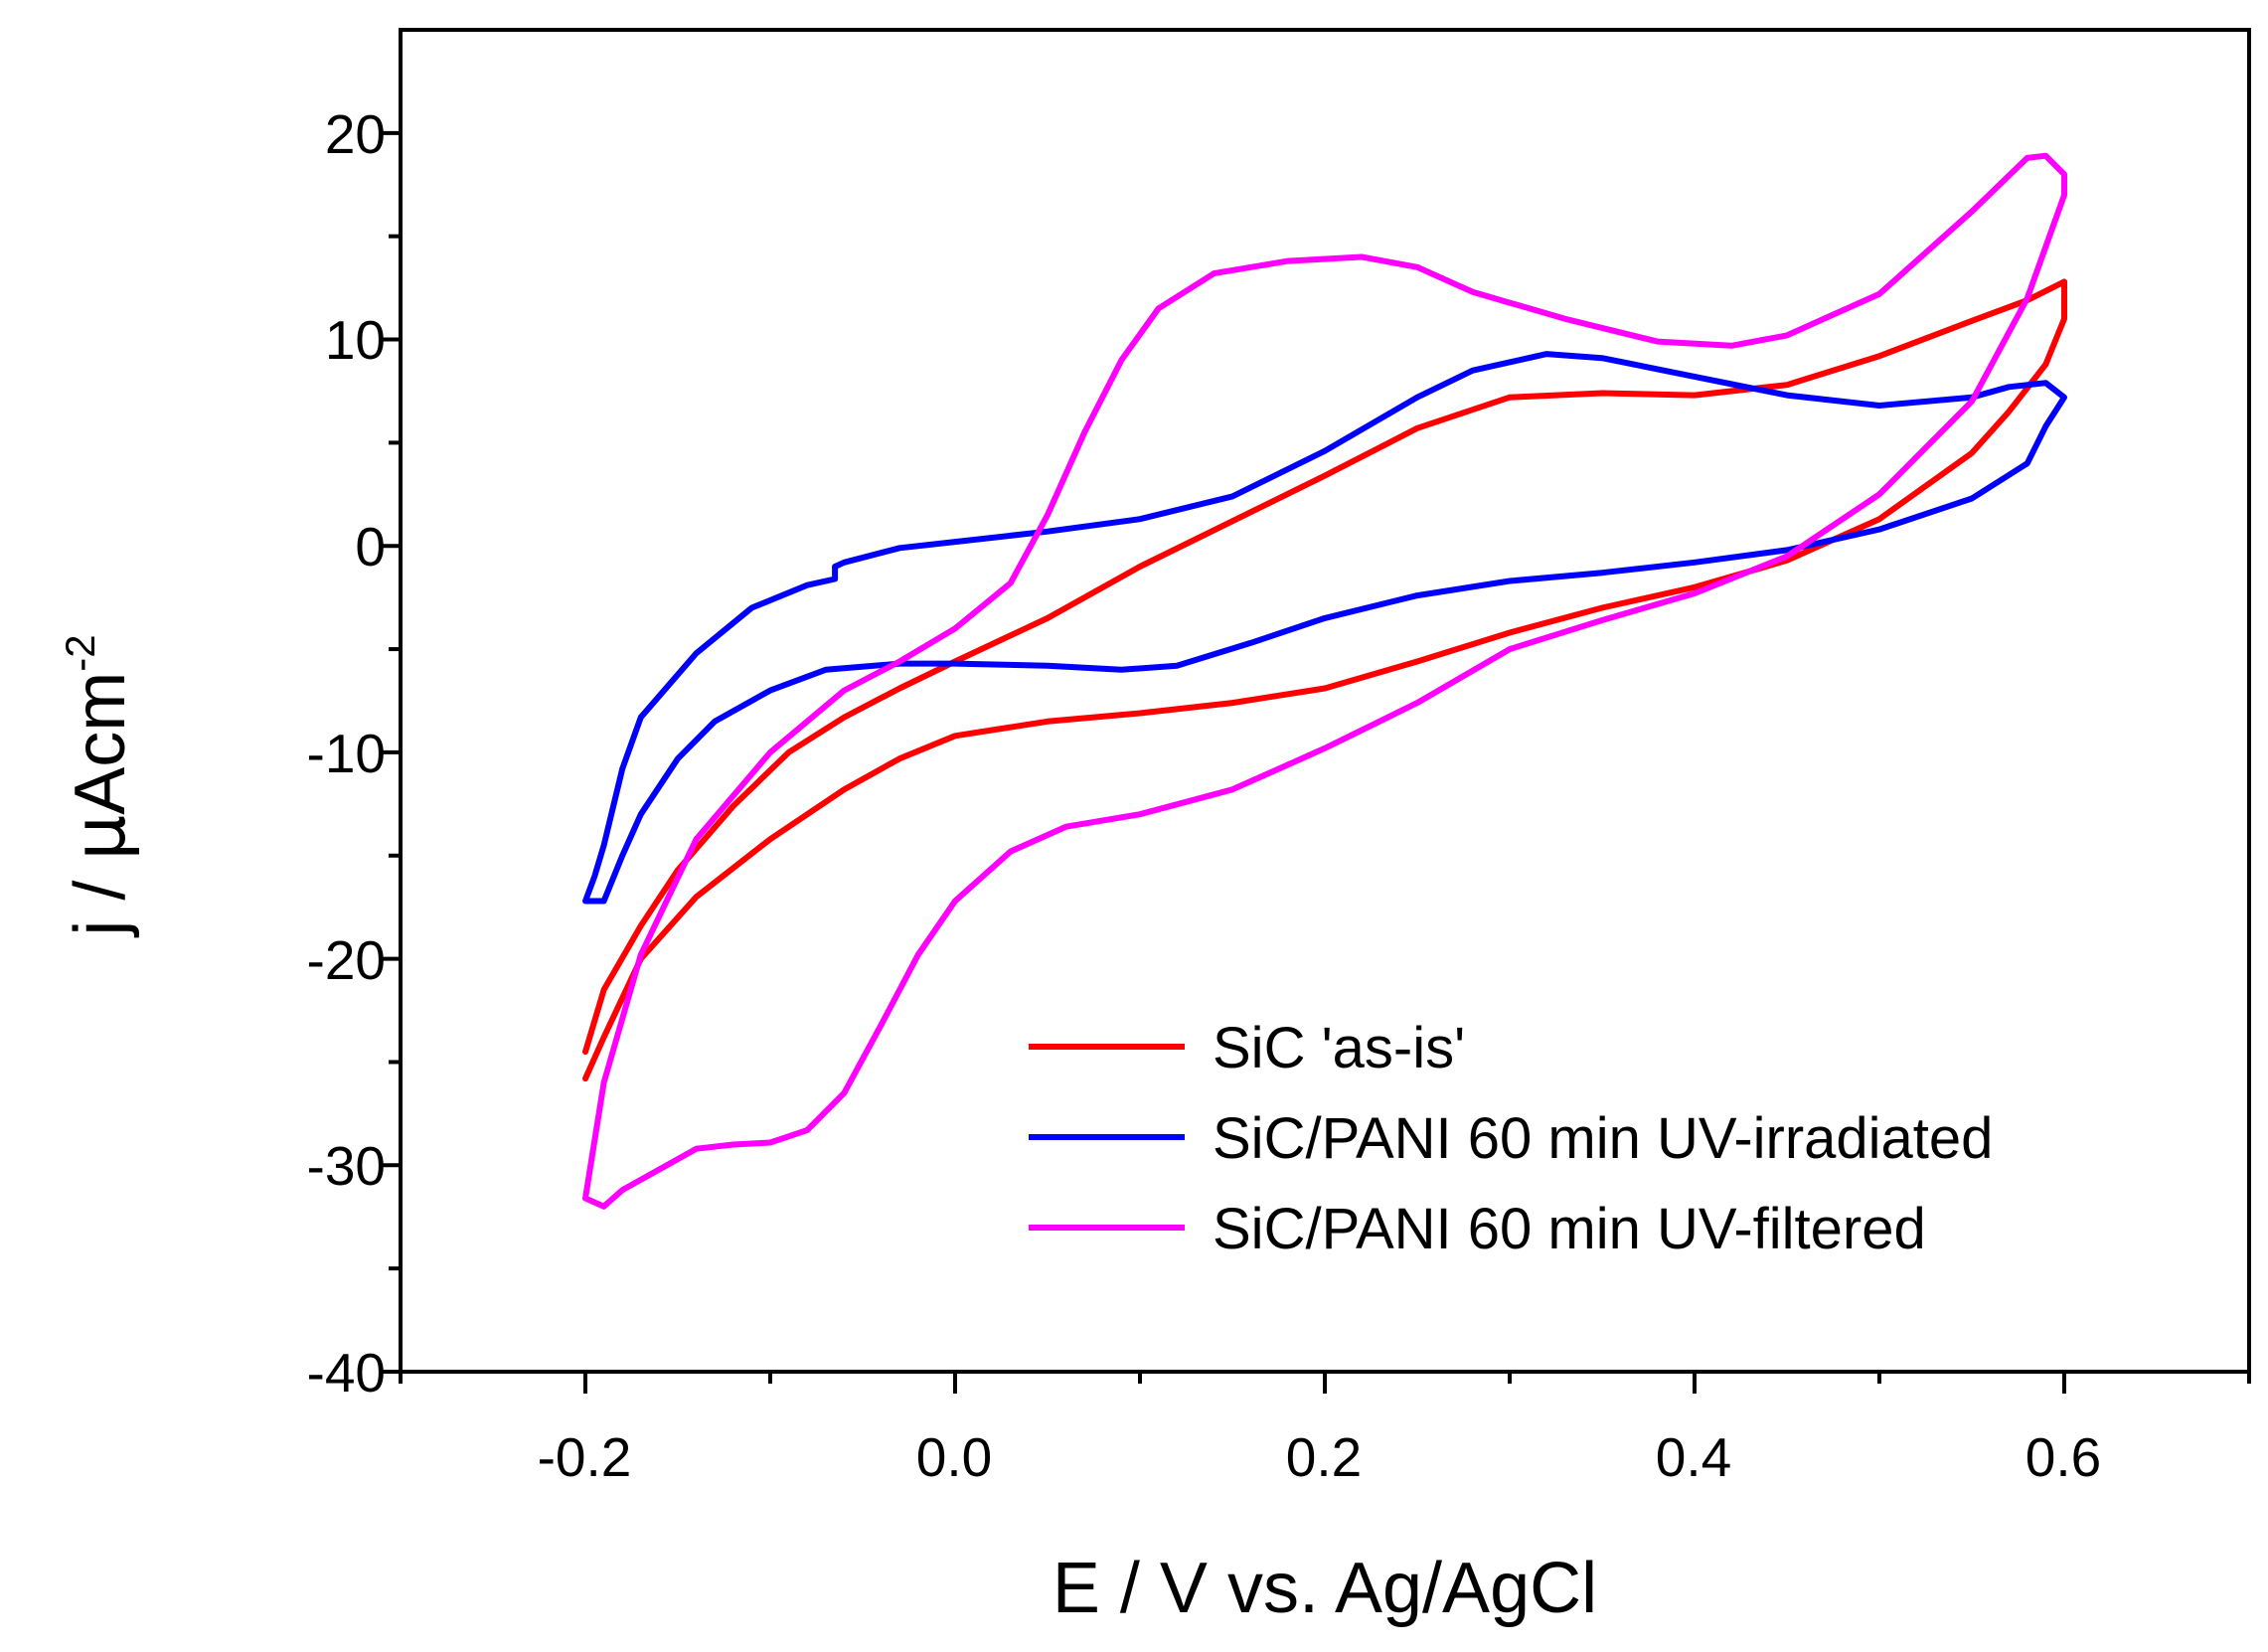 The width and height of the screenshot is (2268, 1652). I want to click on y-axis-title: j / μAcm-2, so click(99, 785).